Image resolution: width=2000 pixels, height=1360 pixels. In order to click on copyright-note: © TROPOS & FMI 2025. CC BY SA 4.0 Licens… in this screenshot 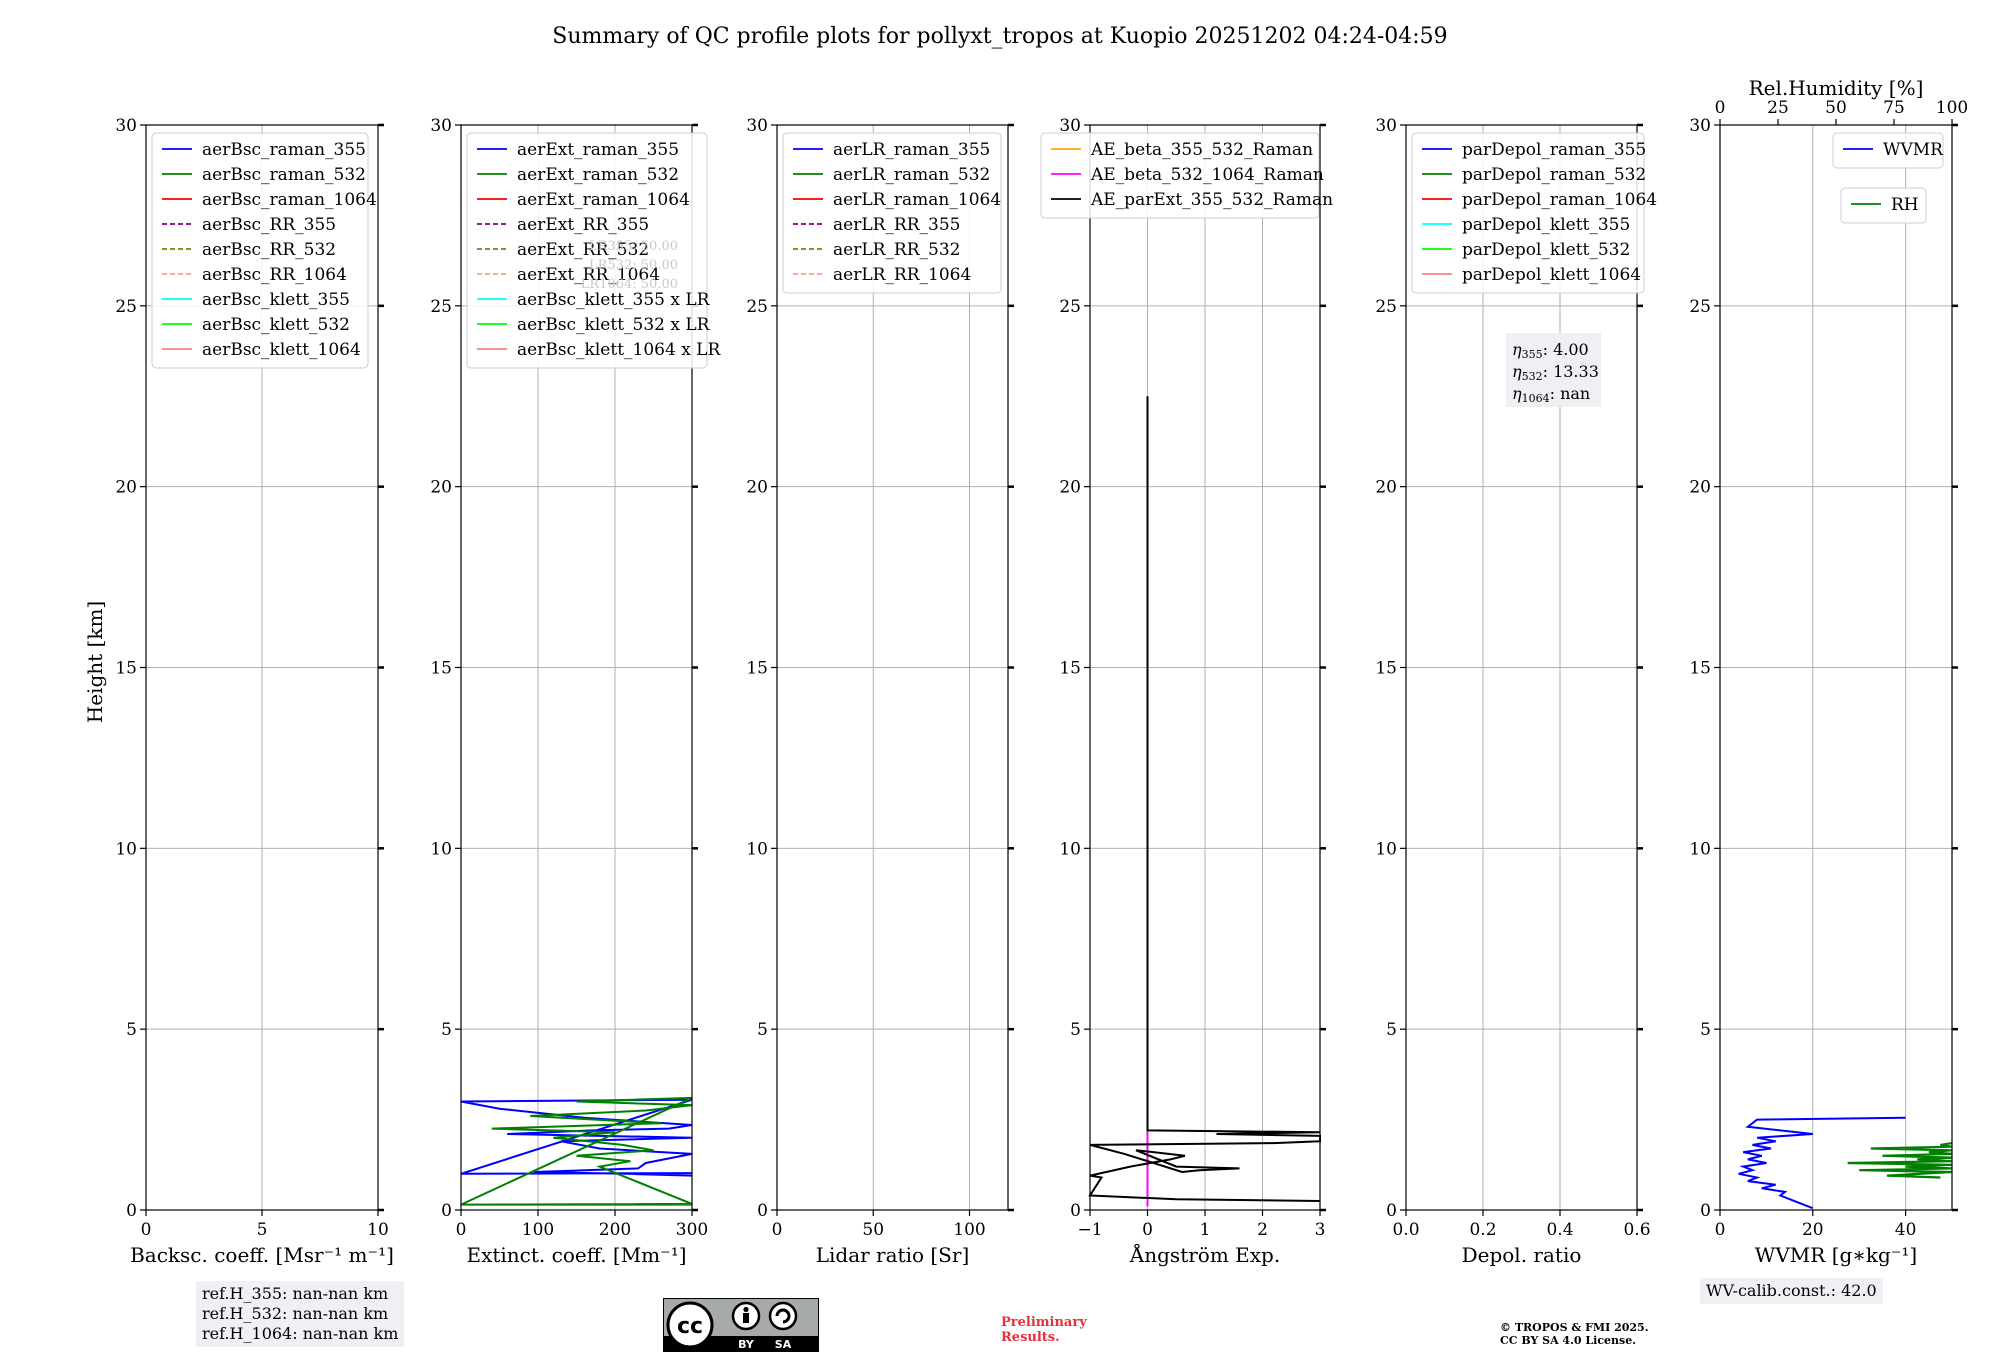, I will do `click(1574, 1334)`.